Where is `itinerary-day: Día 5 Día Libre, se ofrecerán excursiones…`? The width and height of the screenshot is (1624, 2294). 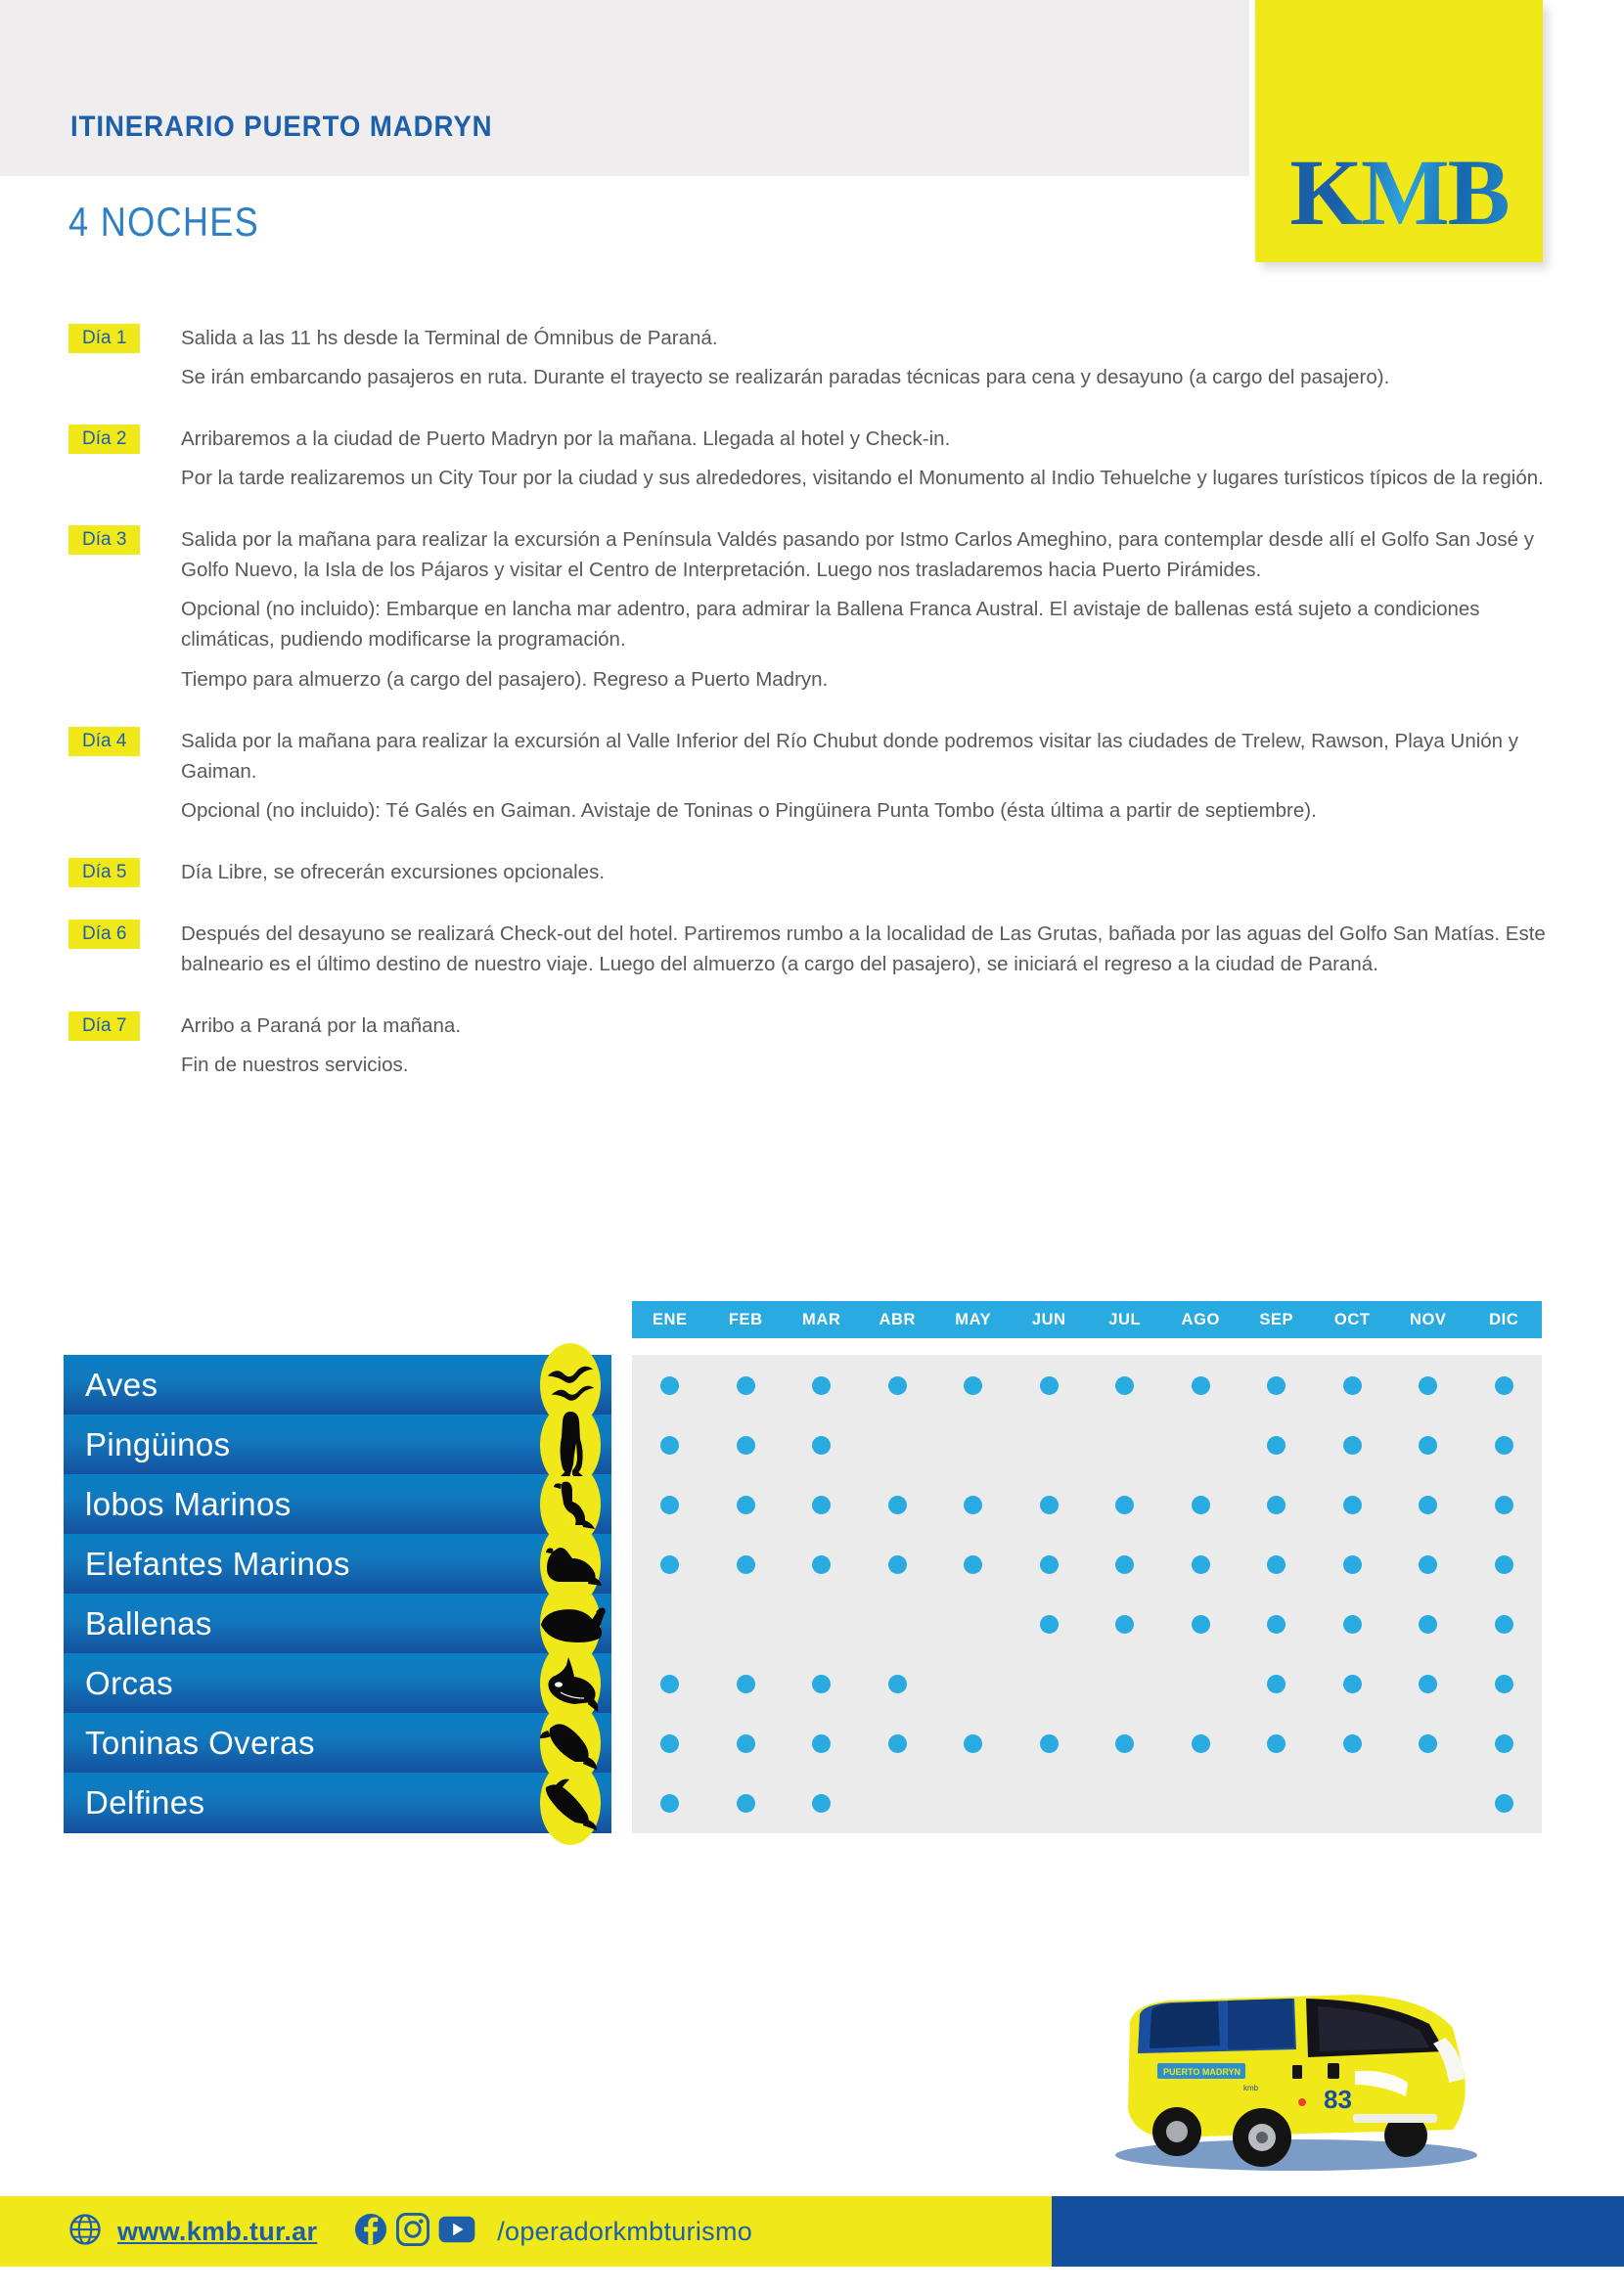
itinerary-day: Día 5 Día Libre, se ofrecerán excursiones… is located at coordinates (812, 872).